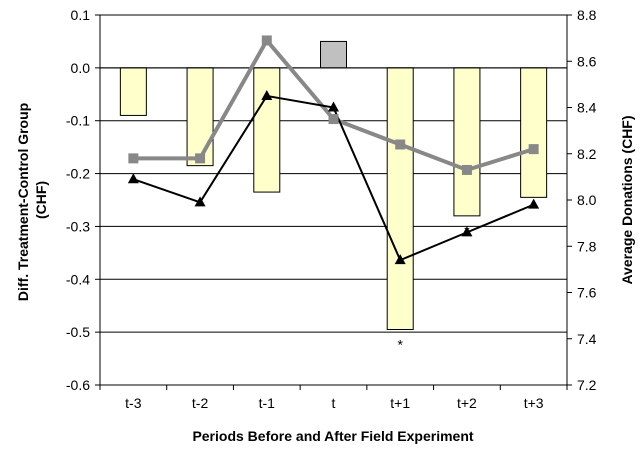 This screenshot has width=644, height=450. Describe the element at coordinates (133, 403) in the screenshot. I see `x-tick-label: t-3` at that location.